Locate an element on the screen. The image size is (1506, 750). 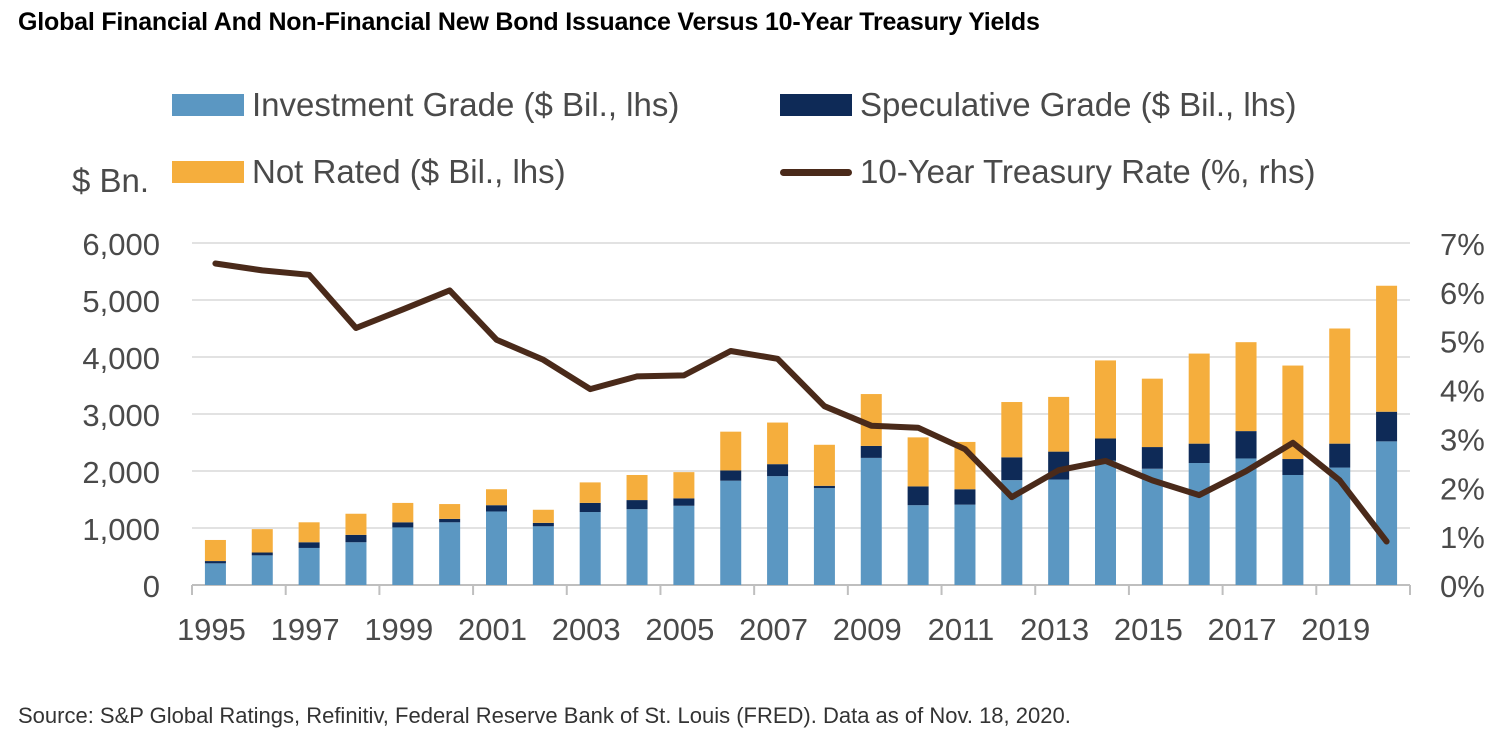
legend-label-not-rated: Not Rated ($ Bil., lhs) is located at coordinates (409, 171).